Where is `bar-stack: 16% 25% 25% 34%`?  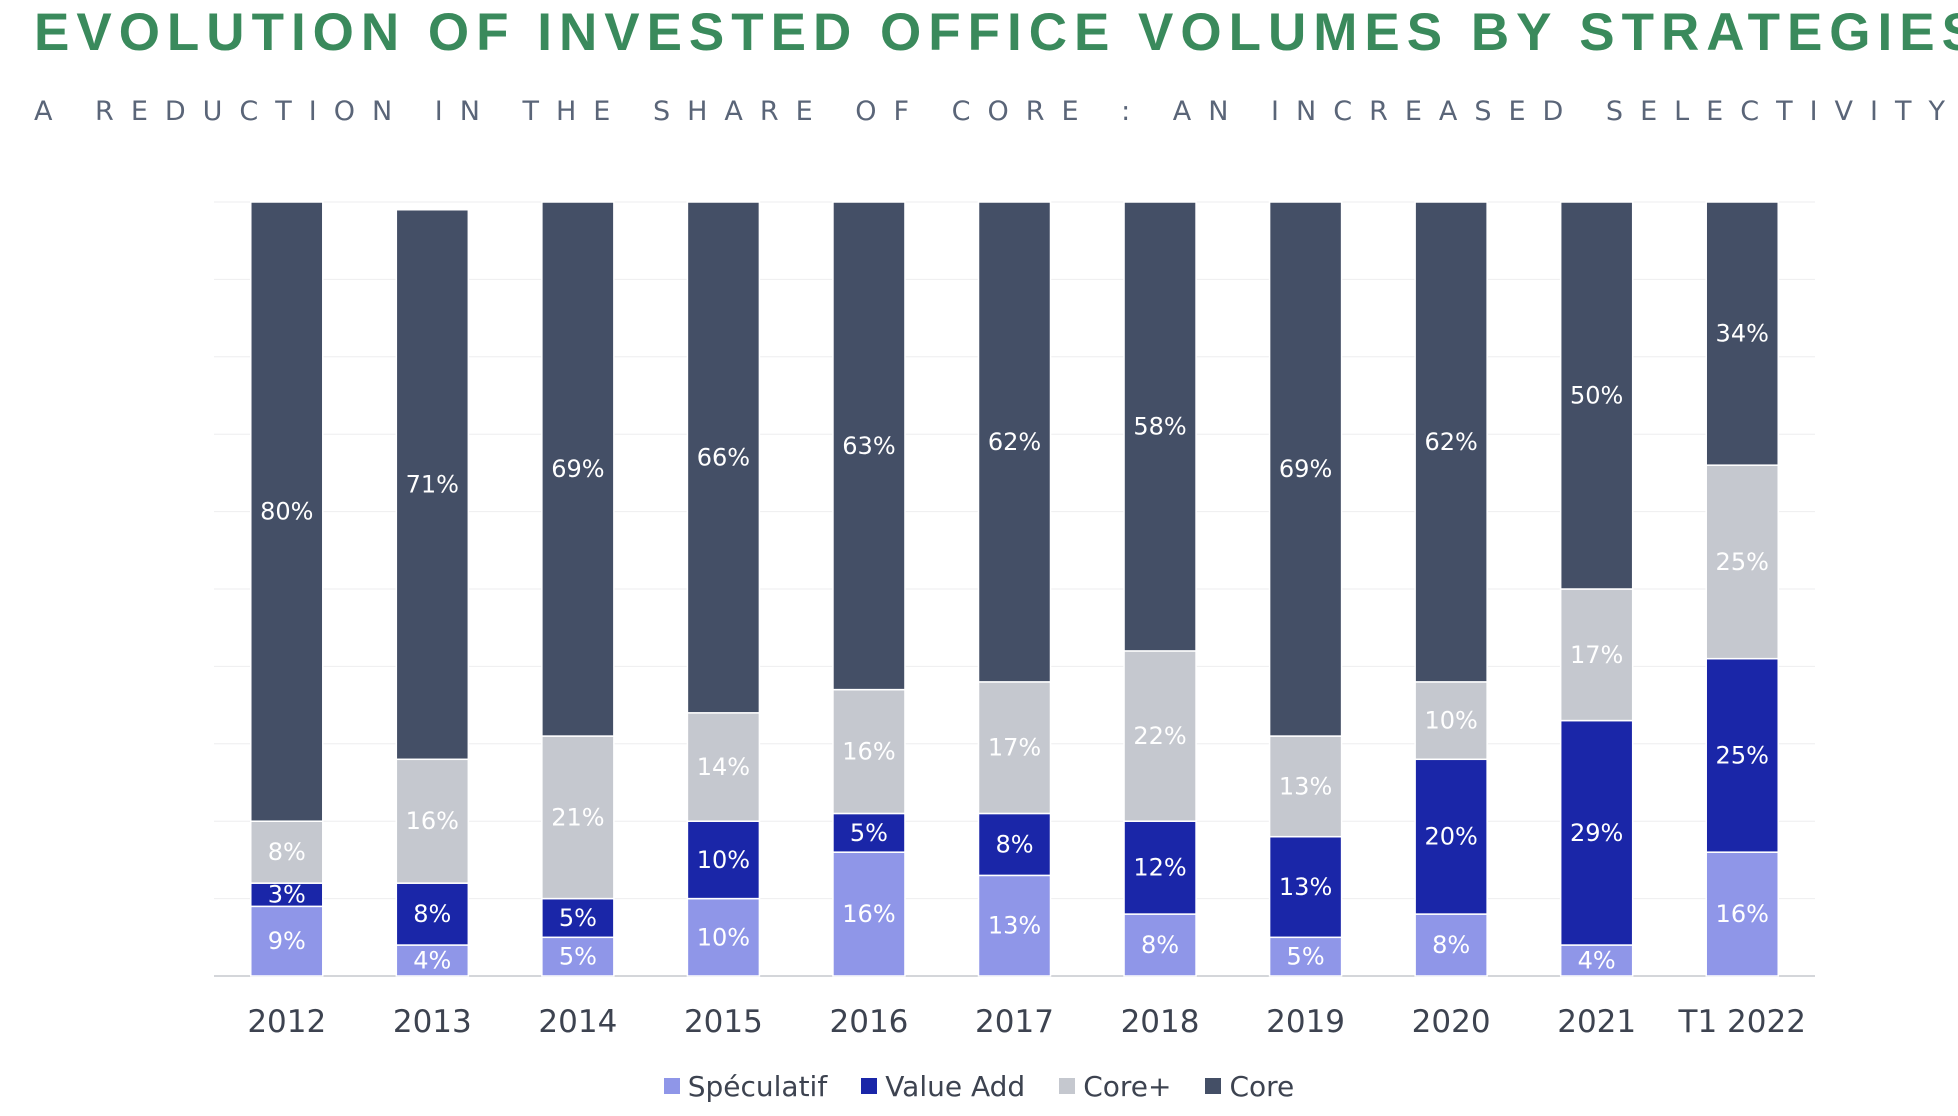
bar-stack: 16% 25% 25% 34% is located at coordinates (1742, 589).